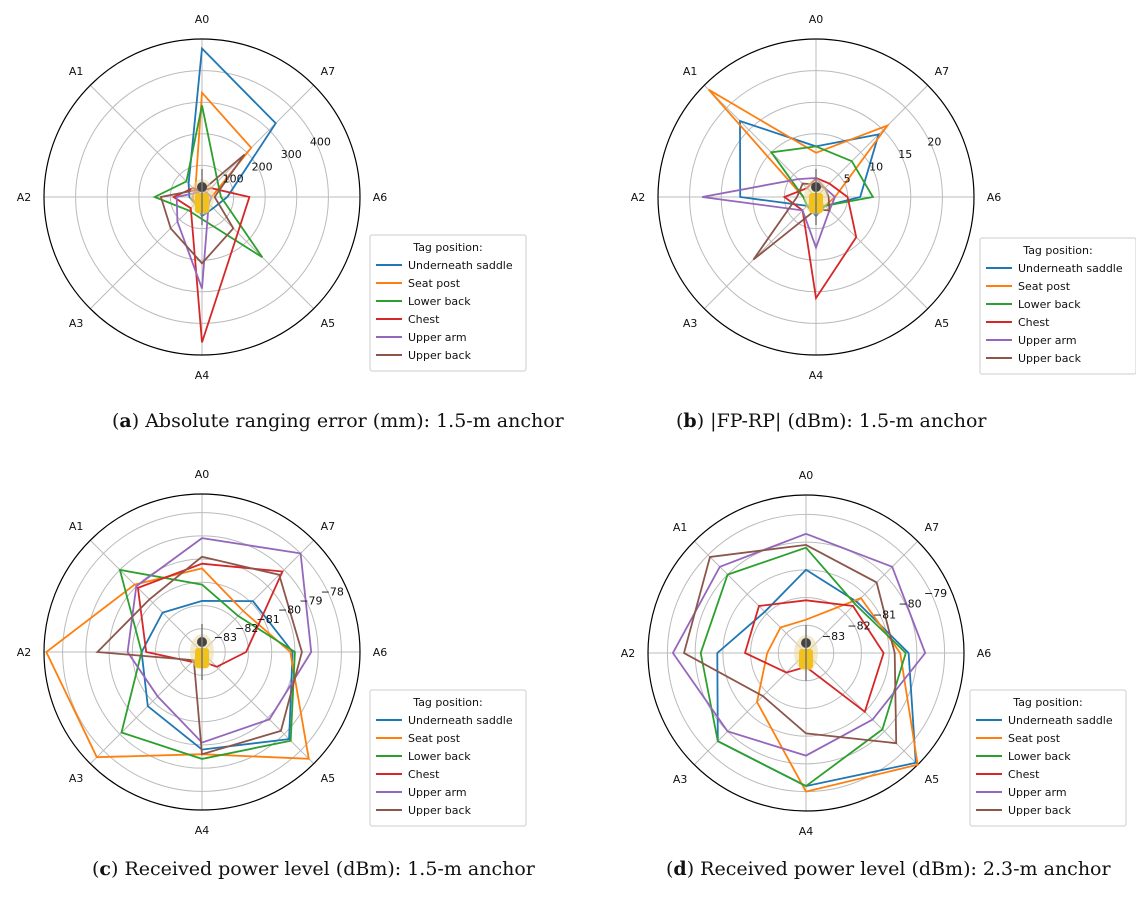  What do you see at coordinates (320, 142) in the screenshot?
I see `radial-tick-label: 400` at bounding box center [320, 142].